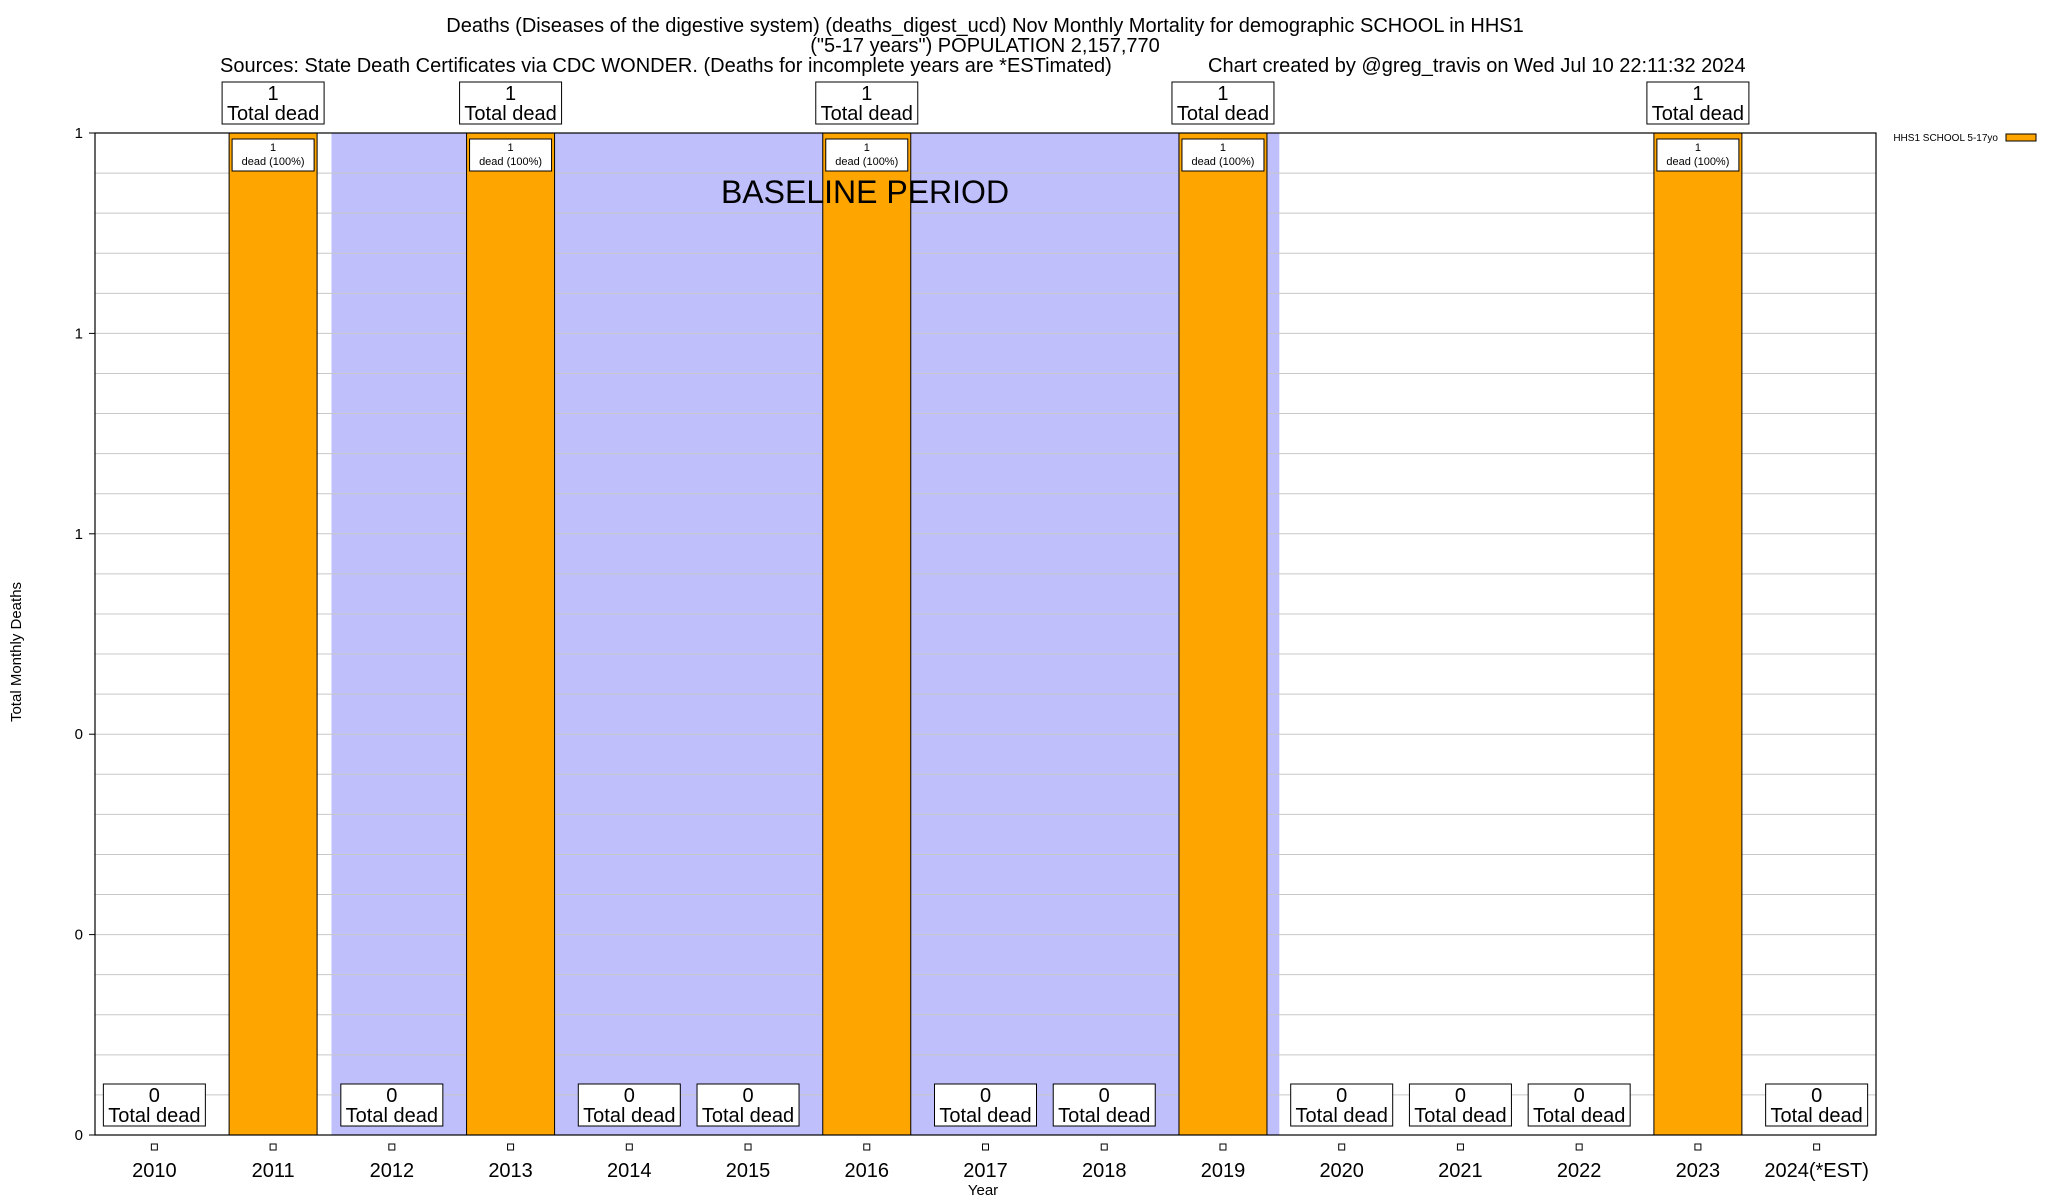 This screenshot has width=2048, height=1200. Describe the element at coordinates (1945, 138) in the screenshot. I see `legend-entry-label: HHS1 SCHOOL 5-17yo` at that location.